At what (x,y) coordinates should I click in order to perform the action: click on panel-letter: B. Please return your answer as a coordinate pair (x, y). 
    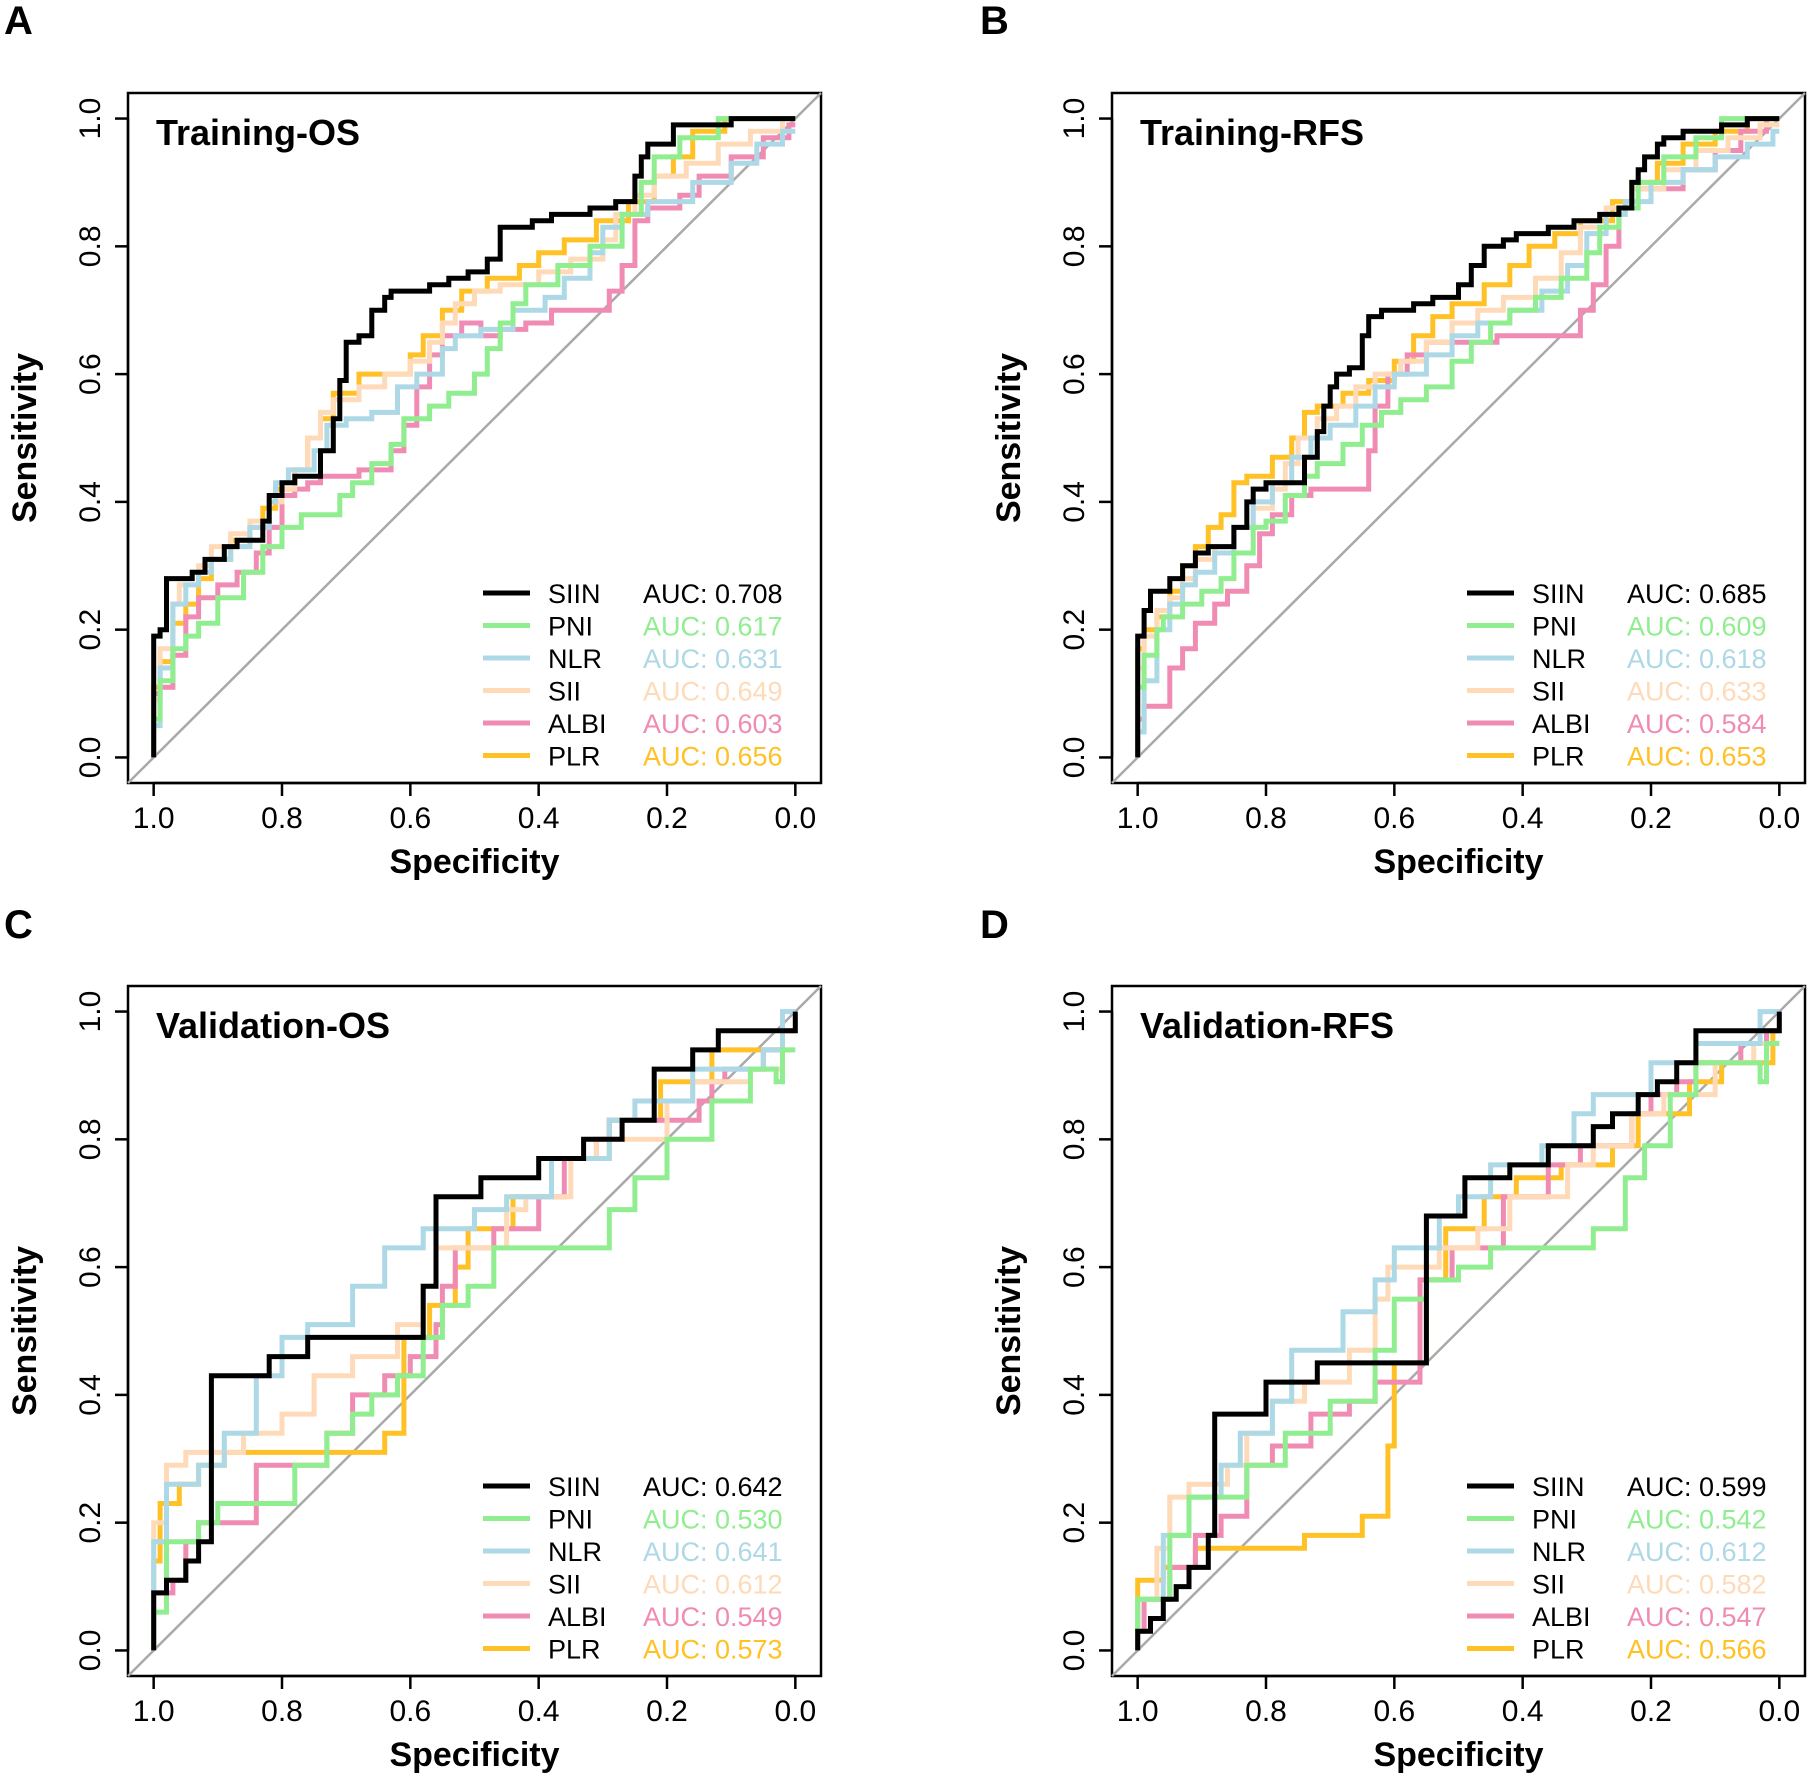
    Looking at the image, I should click on (994, 21).